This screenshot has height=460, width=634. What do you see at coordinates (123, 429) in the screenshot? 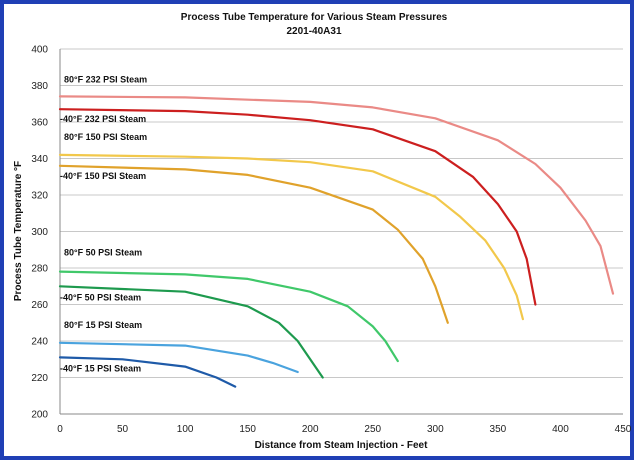
I see `x-tick-label: 50` at bounding box center [123, 429].